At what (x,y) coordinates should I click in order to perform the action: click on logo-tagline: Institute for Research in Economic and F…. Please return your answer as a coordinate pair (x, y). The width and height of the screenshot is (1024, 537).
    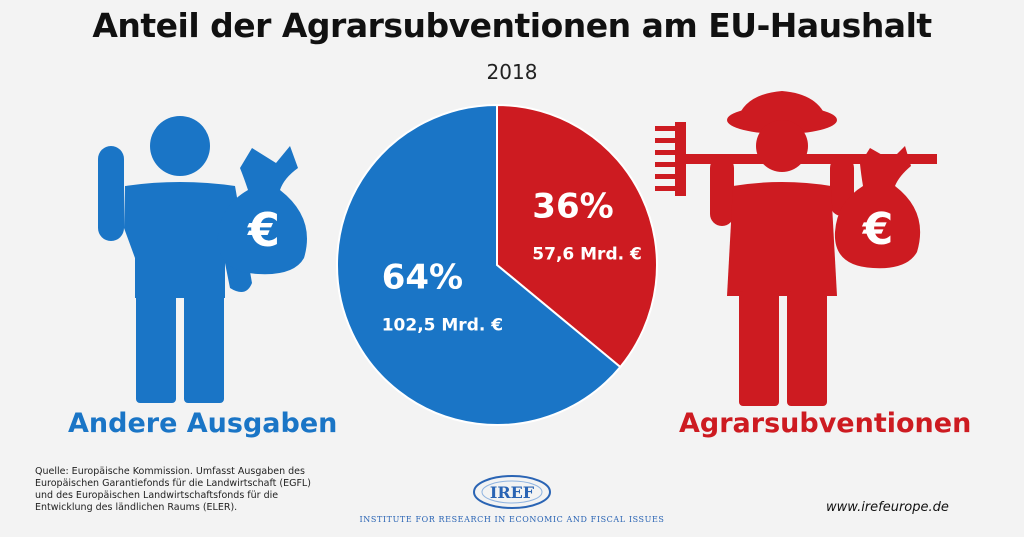
    Looking at the image, I should click on (512, 519).